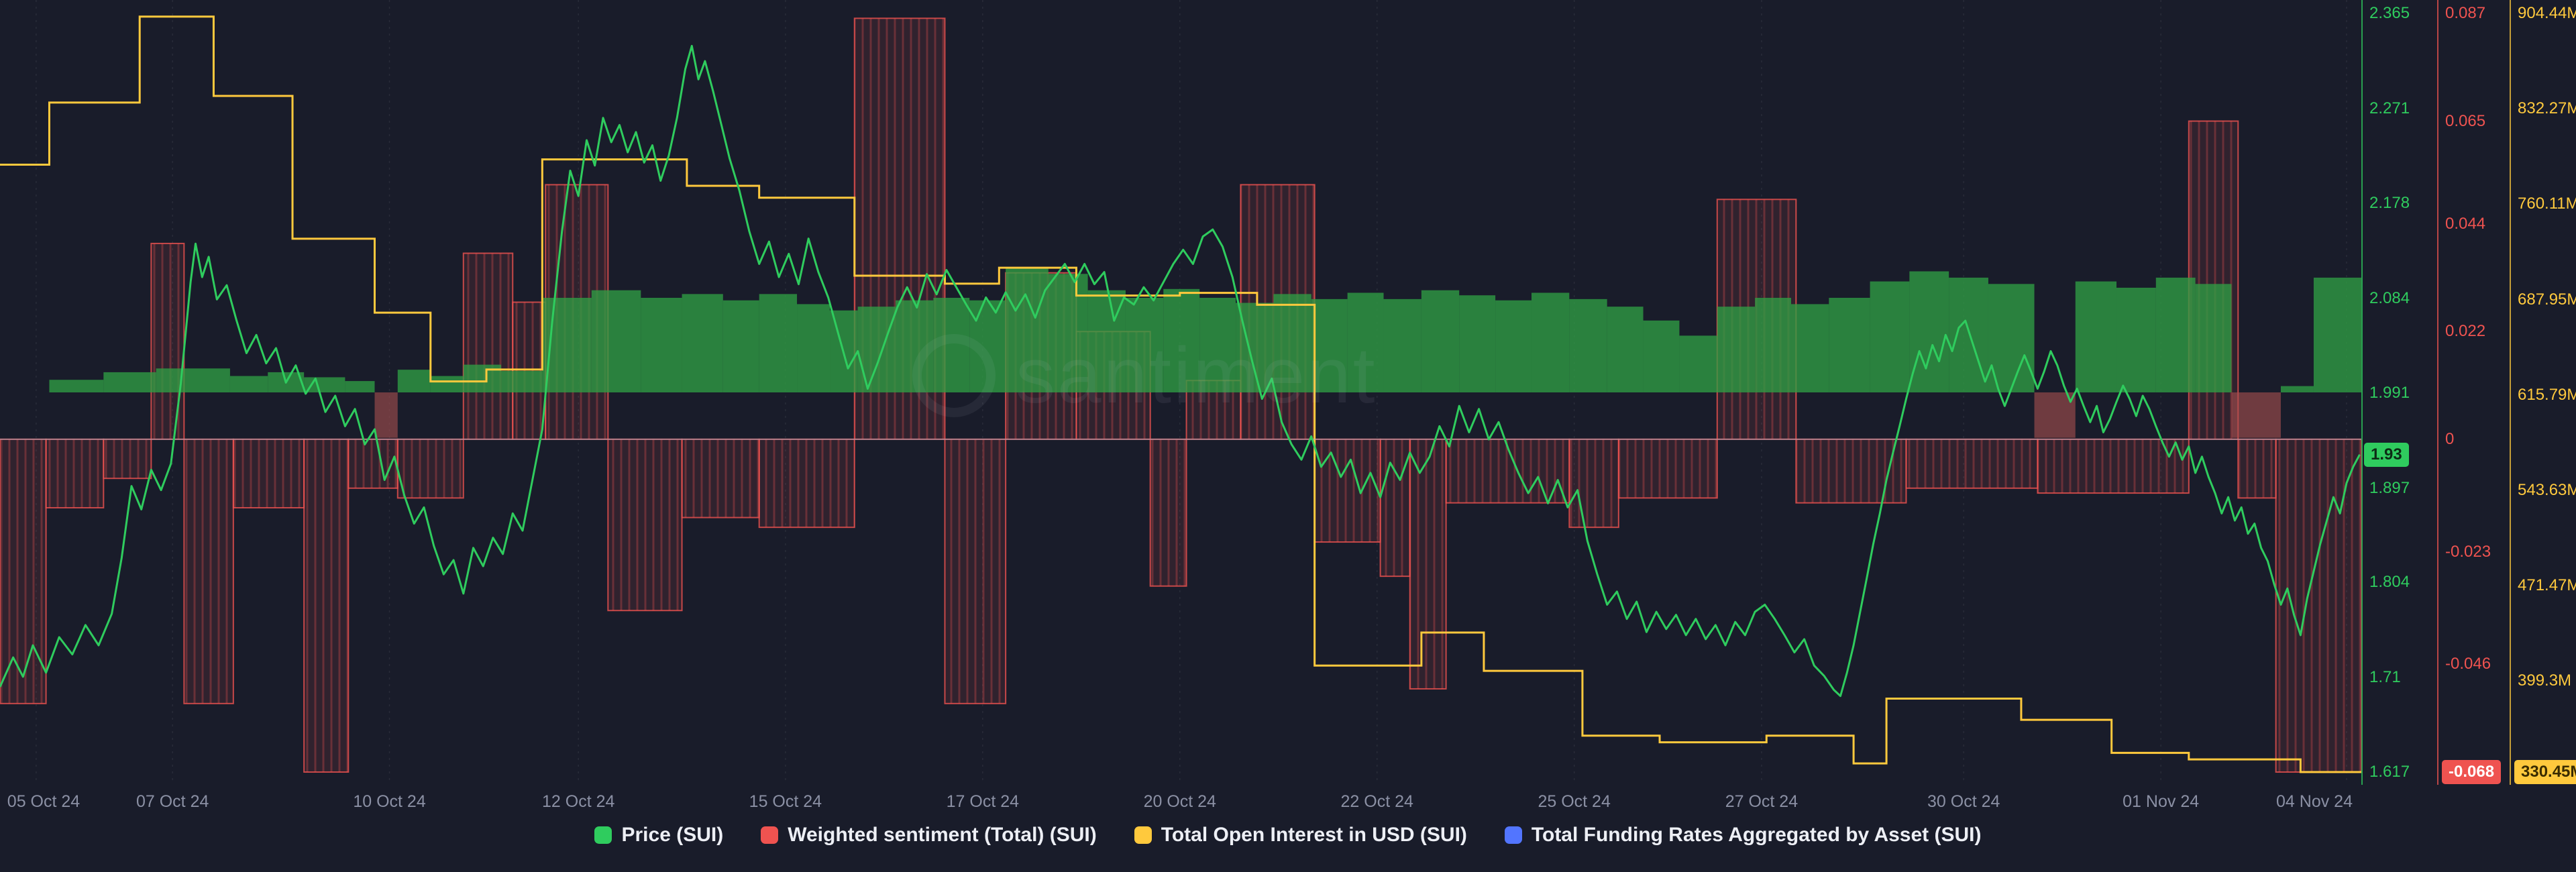 The width and height of the screenshot is (2576, 872). I want to click on axis-tick-label: 760.11M, so click(2547, 204).